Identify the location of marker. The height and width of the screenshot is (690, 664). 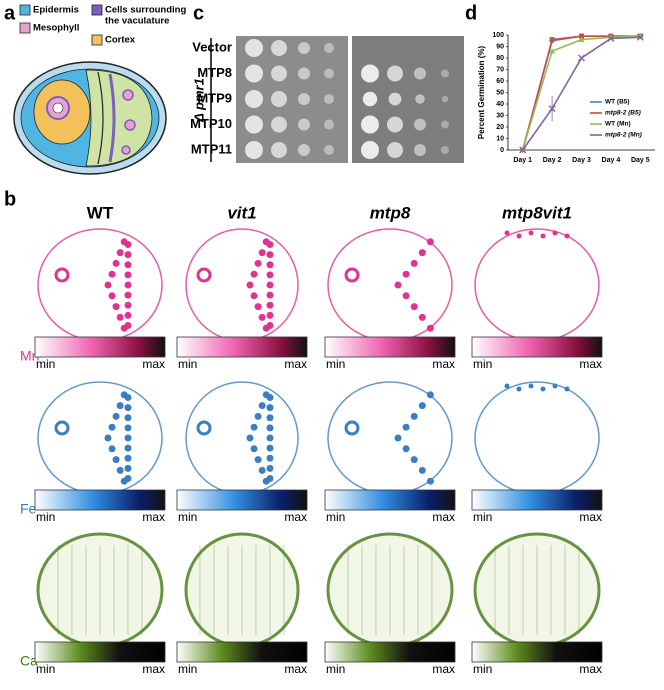
(552, 40).